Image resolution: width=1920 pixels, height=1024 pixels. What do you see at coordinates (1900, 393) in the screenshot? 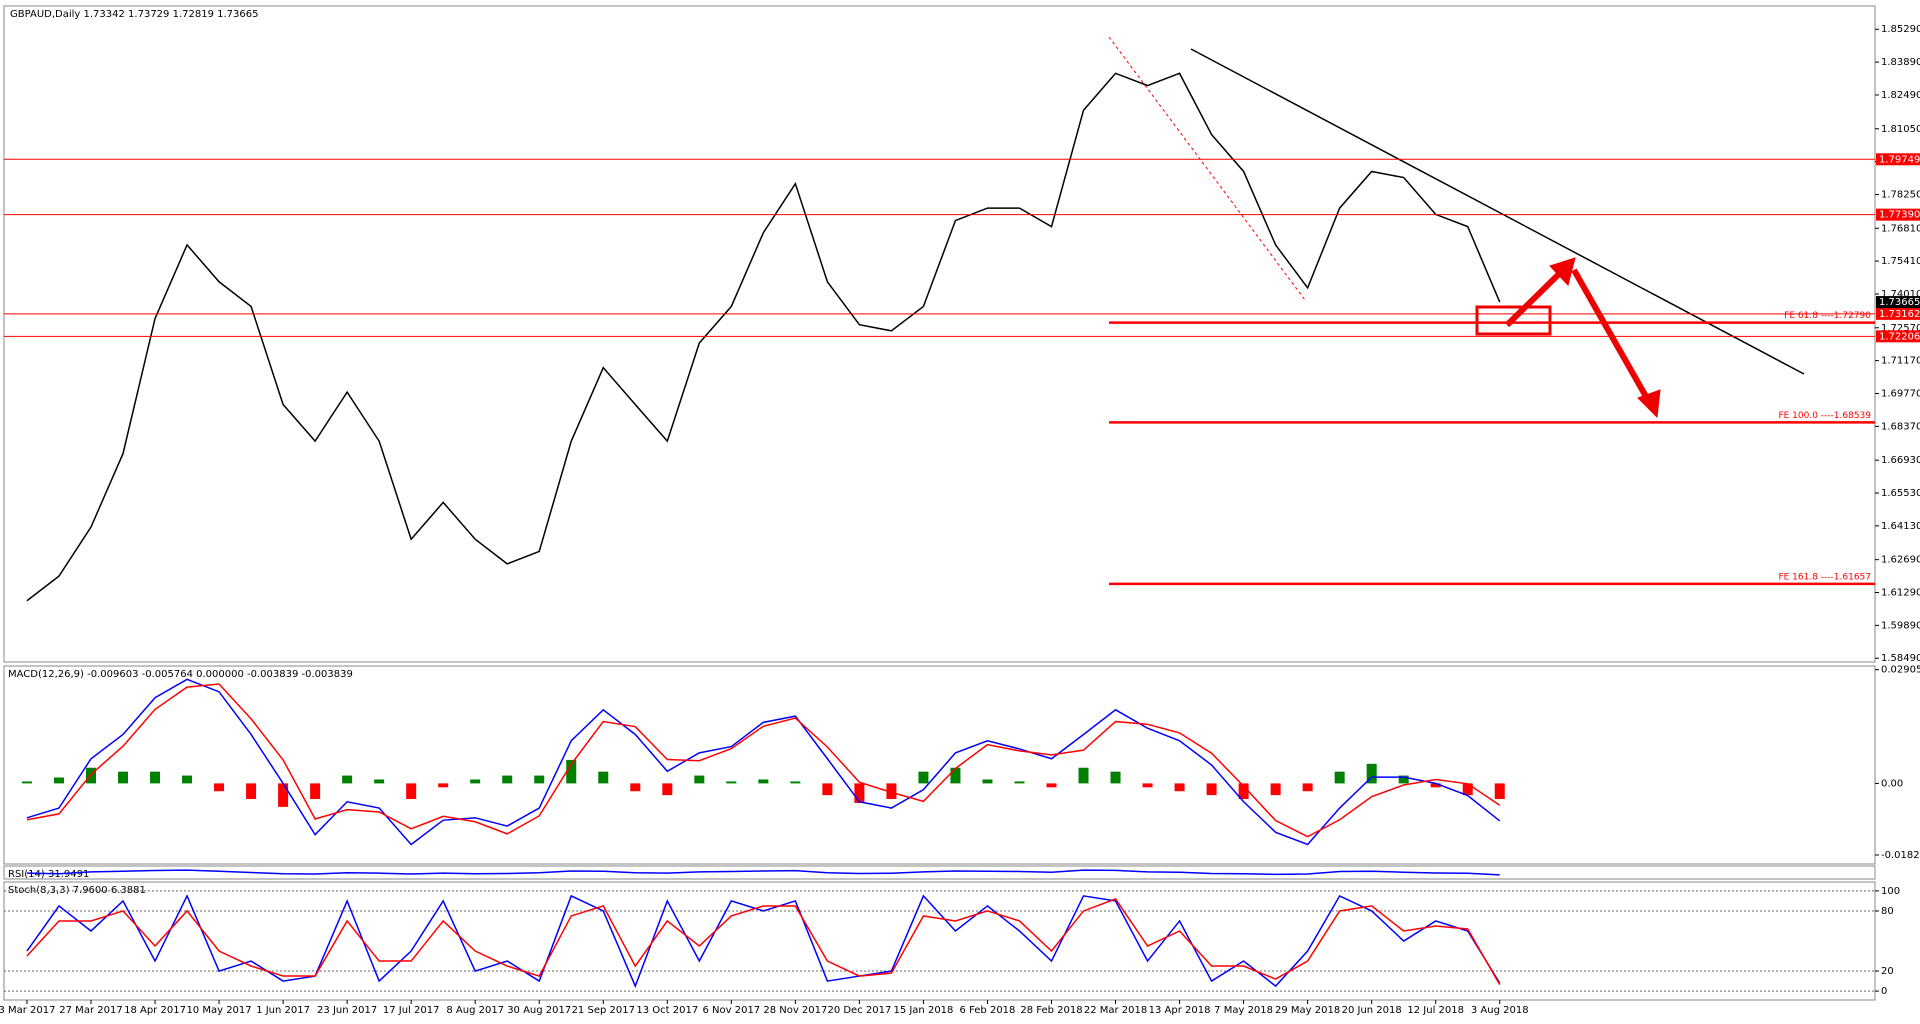
I see `y-tick-label: 1.69770` at bounding box center [1900, 393].